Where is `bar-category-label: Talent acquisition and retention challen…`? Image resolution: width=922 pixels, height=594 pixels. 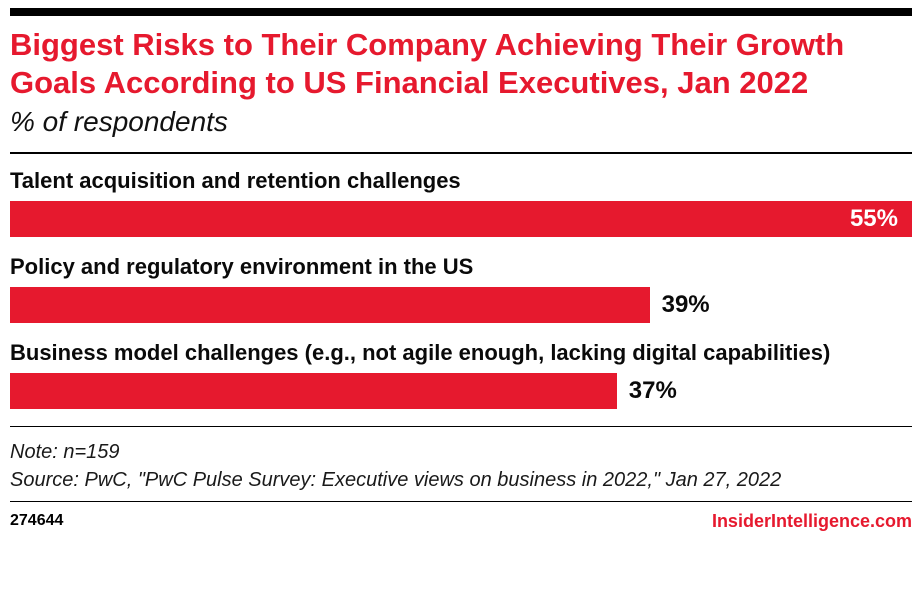 bar-category-label: Talent acquisition and retention challen… is located at coordinates (235, 180).